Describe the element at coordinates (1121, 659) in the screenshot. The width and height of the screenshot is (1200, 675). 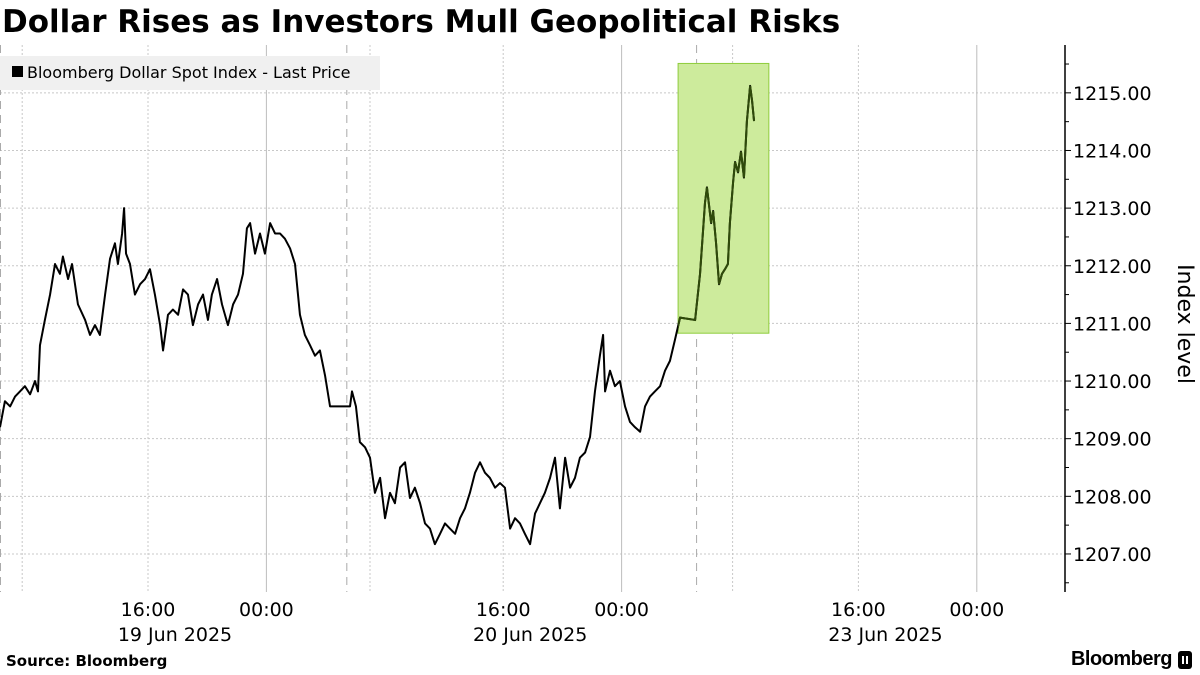
I see `brand-text: Bloomberg` at that location.